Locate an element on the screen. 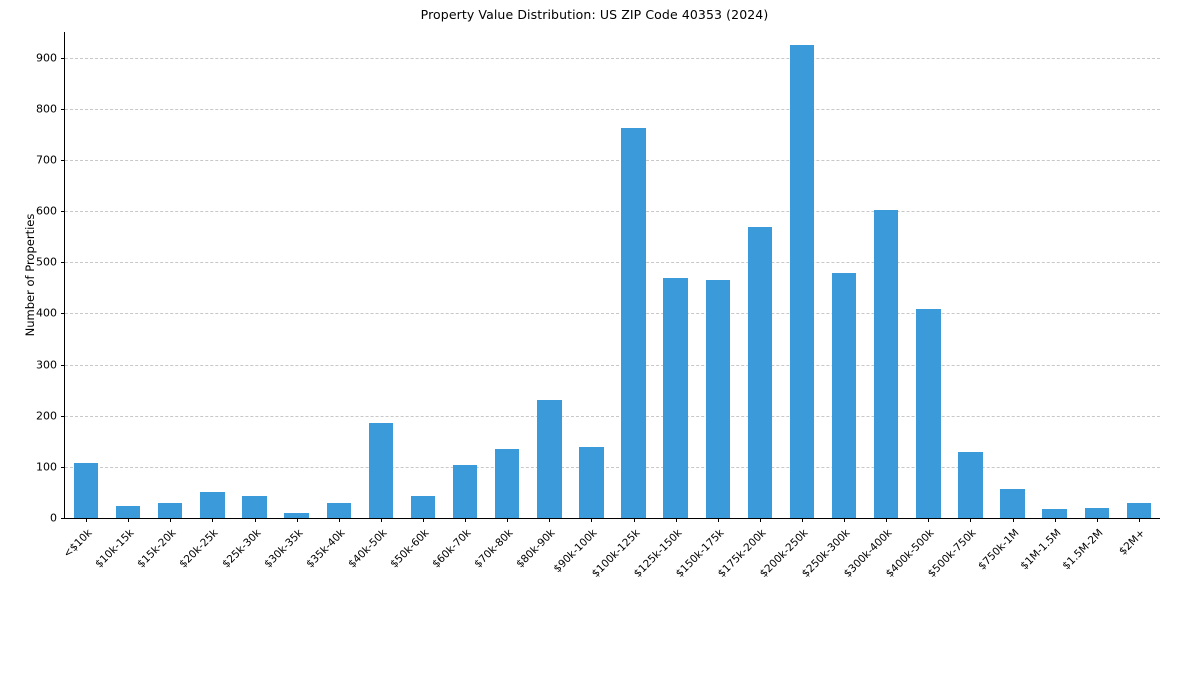 Image resolution: width=1189 pixels, height=677 pixels. x-tick-label: $125k-150k is located at coordinates (658, 553).